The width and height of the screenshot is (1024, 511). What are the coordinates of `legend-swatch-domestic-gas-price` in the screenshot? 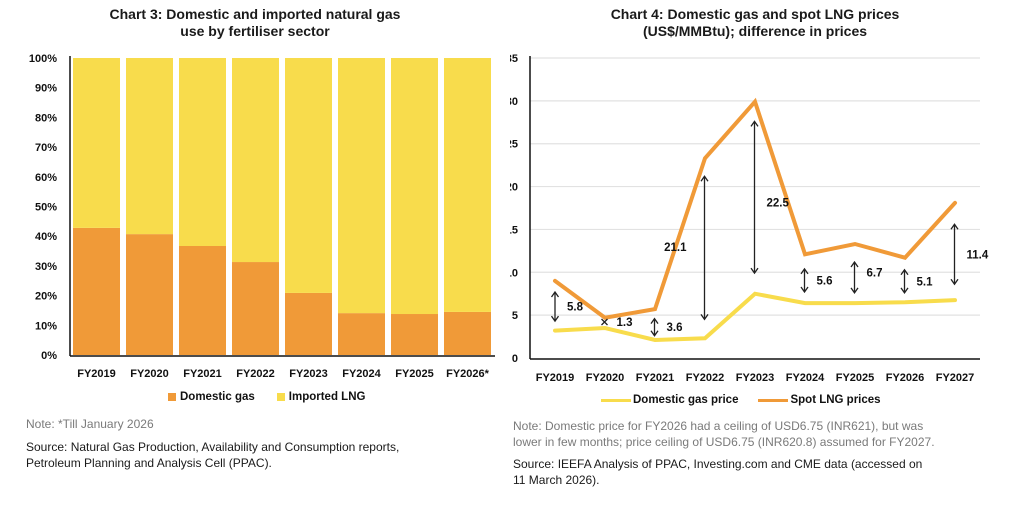 It's located at (616, 400).